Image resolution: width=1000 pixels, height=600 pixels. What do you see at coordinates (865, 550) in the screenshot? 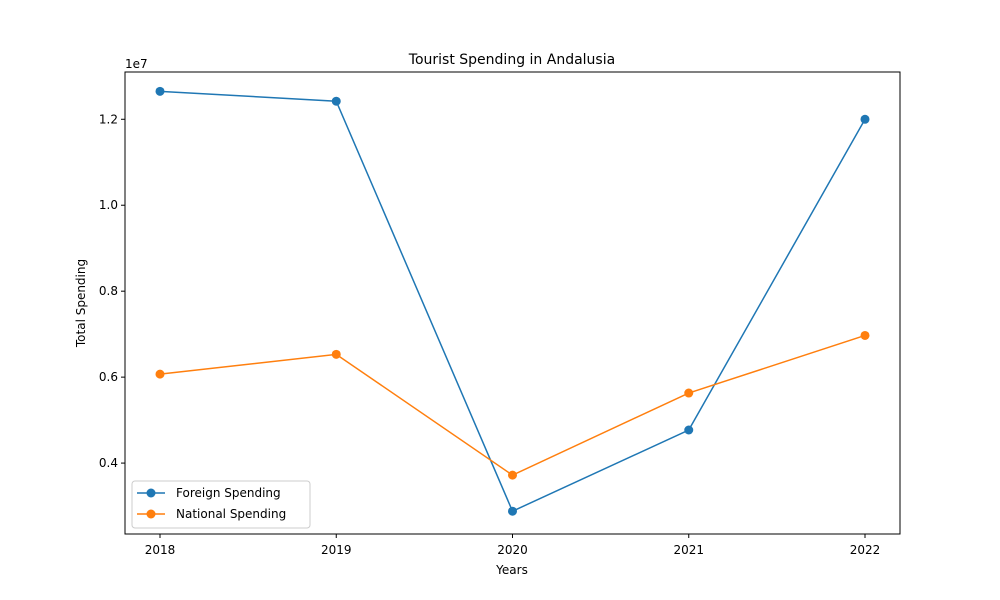
I see `x-tick-label: 2022` at bounding box center [865, 550].